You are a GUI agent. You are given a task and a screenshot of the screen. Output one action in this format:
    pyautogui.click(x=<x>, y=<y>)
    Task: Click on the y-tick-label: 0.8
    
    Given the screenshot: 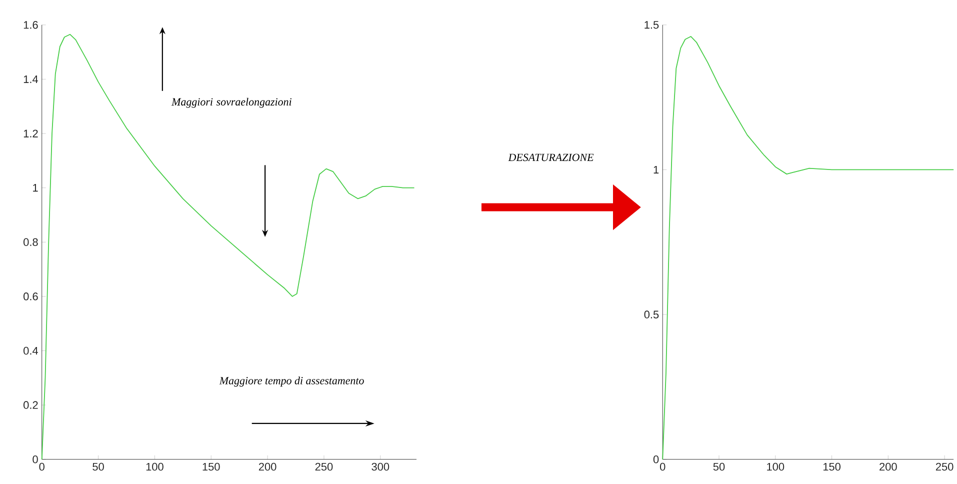 What is the action you would take?
    pyautogui.click(x=31, y=242)
    